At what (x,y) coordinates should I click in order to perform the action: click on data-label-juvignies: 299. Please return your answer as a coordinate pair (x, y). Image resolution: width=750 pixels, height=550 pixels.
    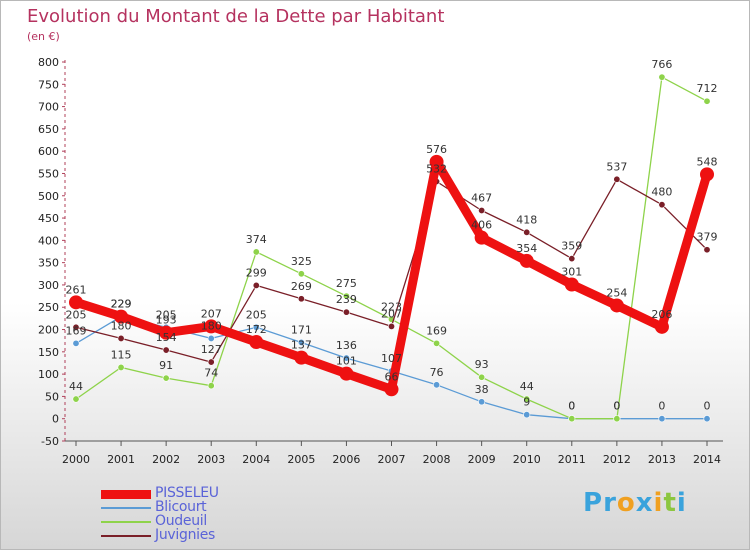
    Looking at the image, I should click on (256, 272).